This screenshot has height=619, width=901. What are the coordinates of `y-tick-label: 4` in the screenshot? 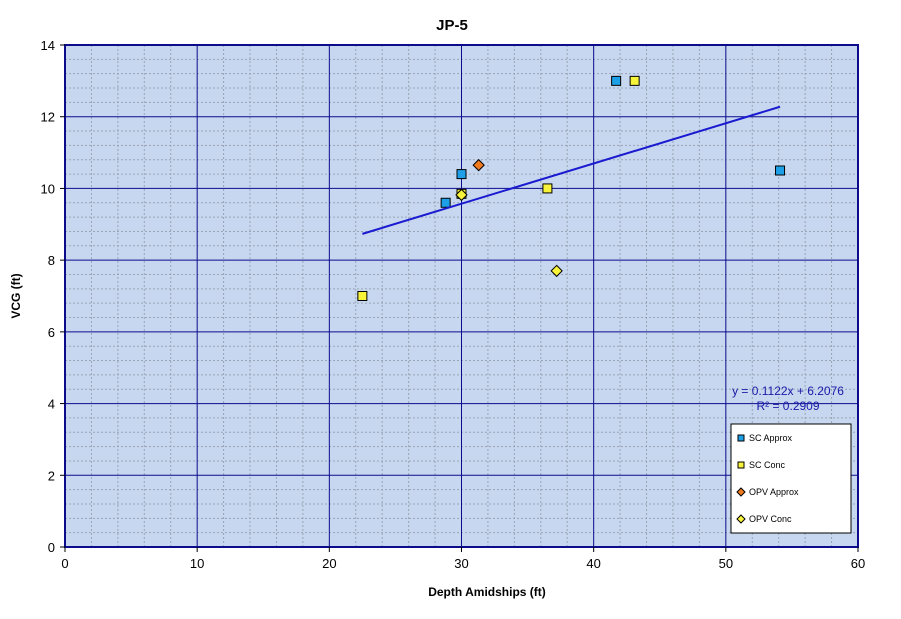 It's located at (51, 404).